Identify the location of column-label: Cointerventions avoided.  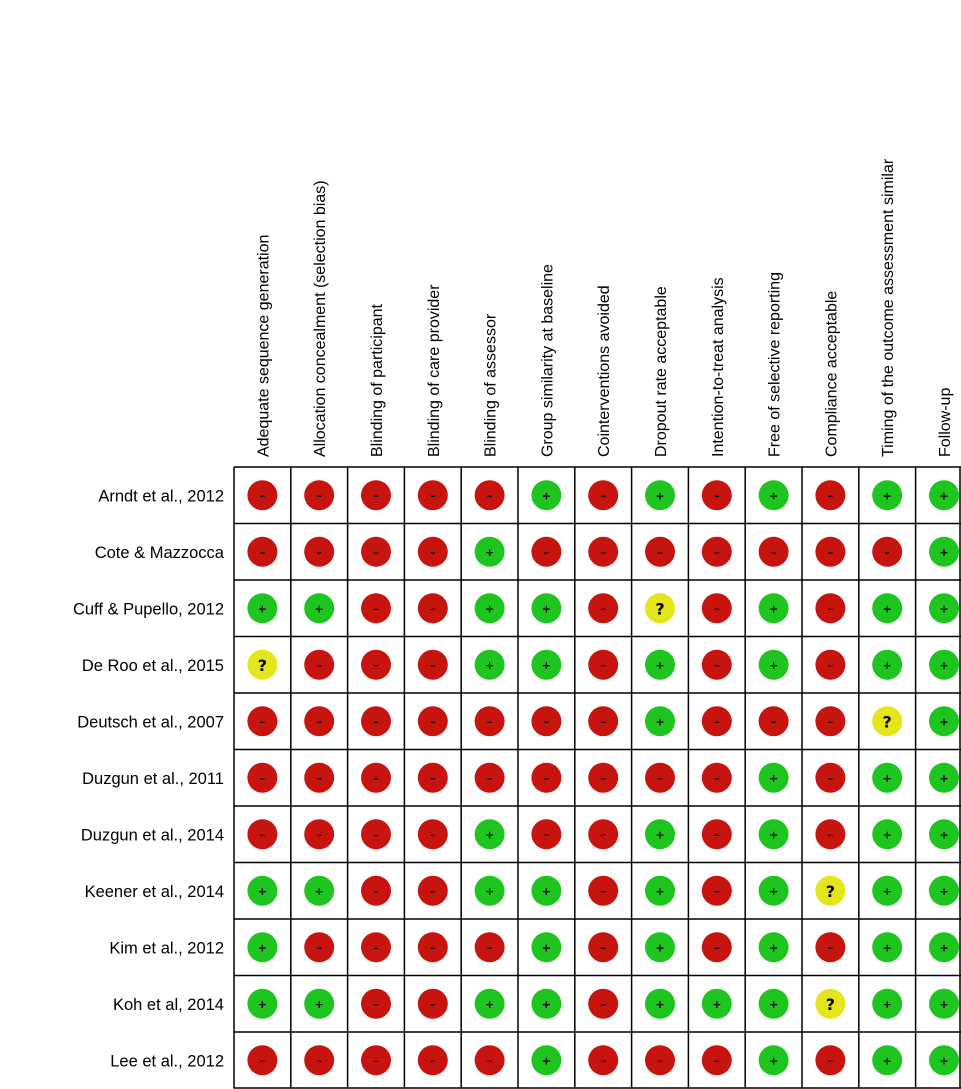
(604, 371).